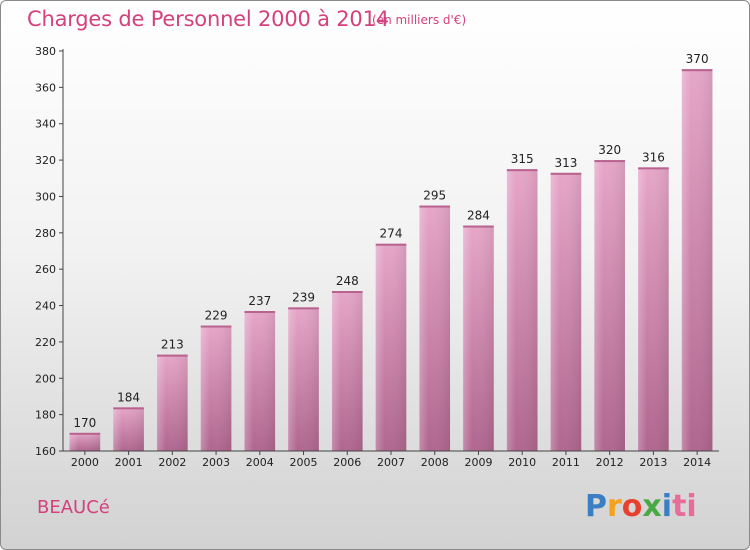 This screenshot has width=750, height=550. Describe the element at coordinates (128, 397) in the screenshot. I see `data-label: 184` at that location.